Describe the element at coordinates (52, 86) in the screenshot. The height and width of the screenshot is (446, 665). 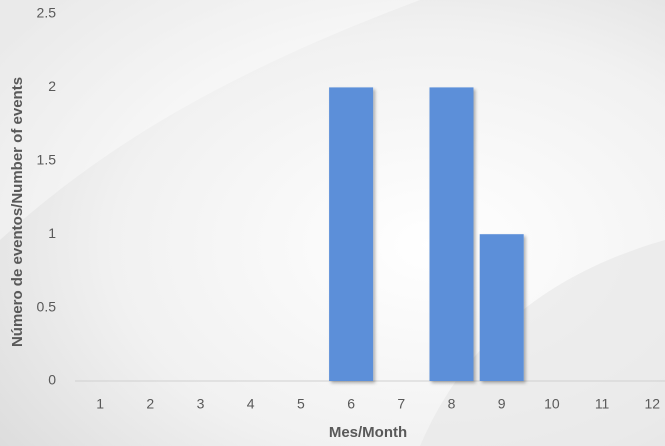
I see `y-tick-label: 2` at that location.